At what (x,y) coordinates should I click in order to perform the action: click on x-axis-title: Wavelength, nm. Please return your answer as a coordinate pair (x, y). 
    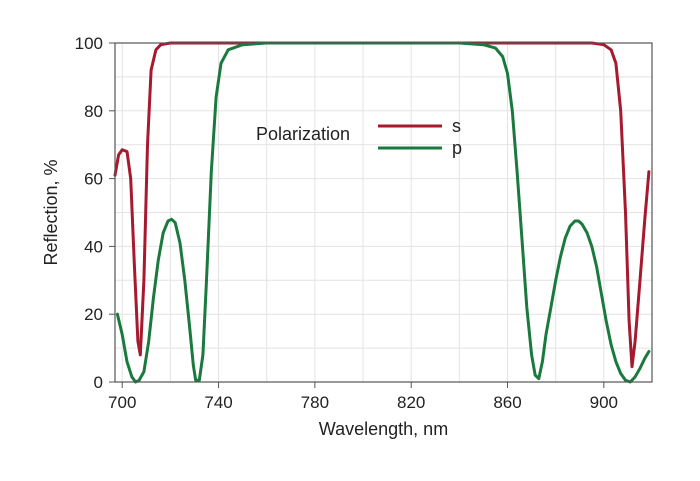
    Looking at the image, I should click on (383, 429).